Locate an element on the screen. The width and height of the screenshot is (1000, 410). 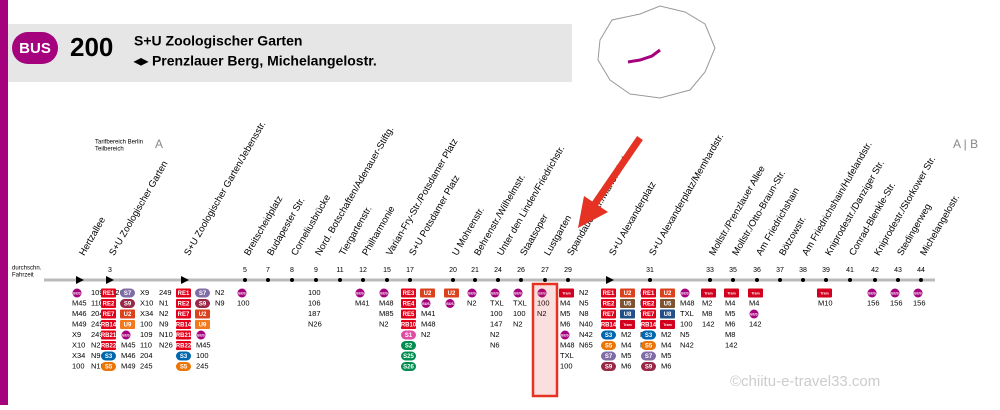
zone-a: A is located at coordinates (159, 144).